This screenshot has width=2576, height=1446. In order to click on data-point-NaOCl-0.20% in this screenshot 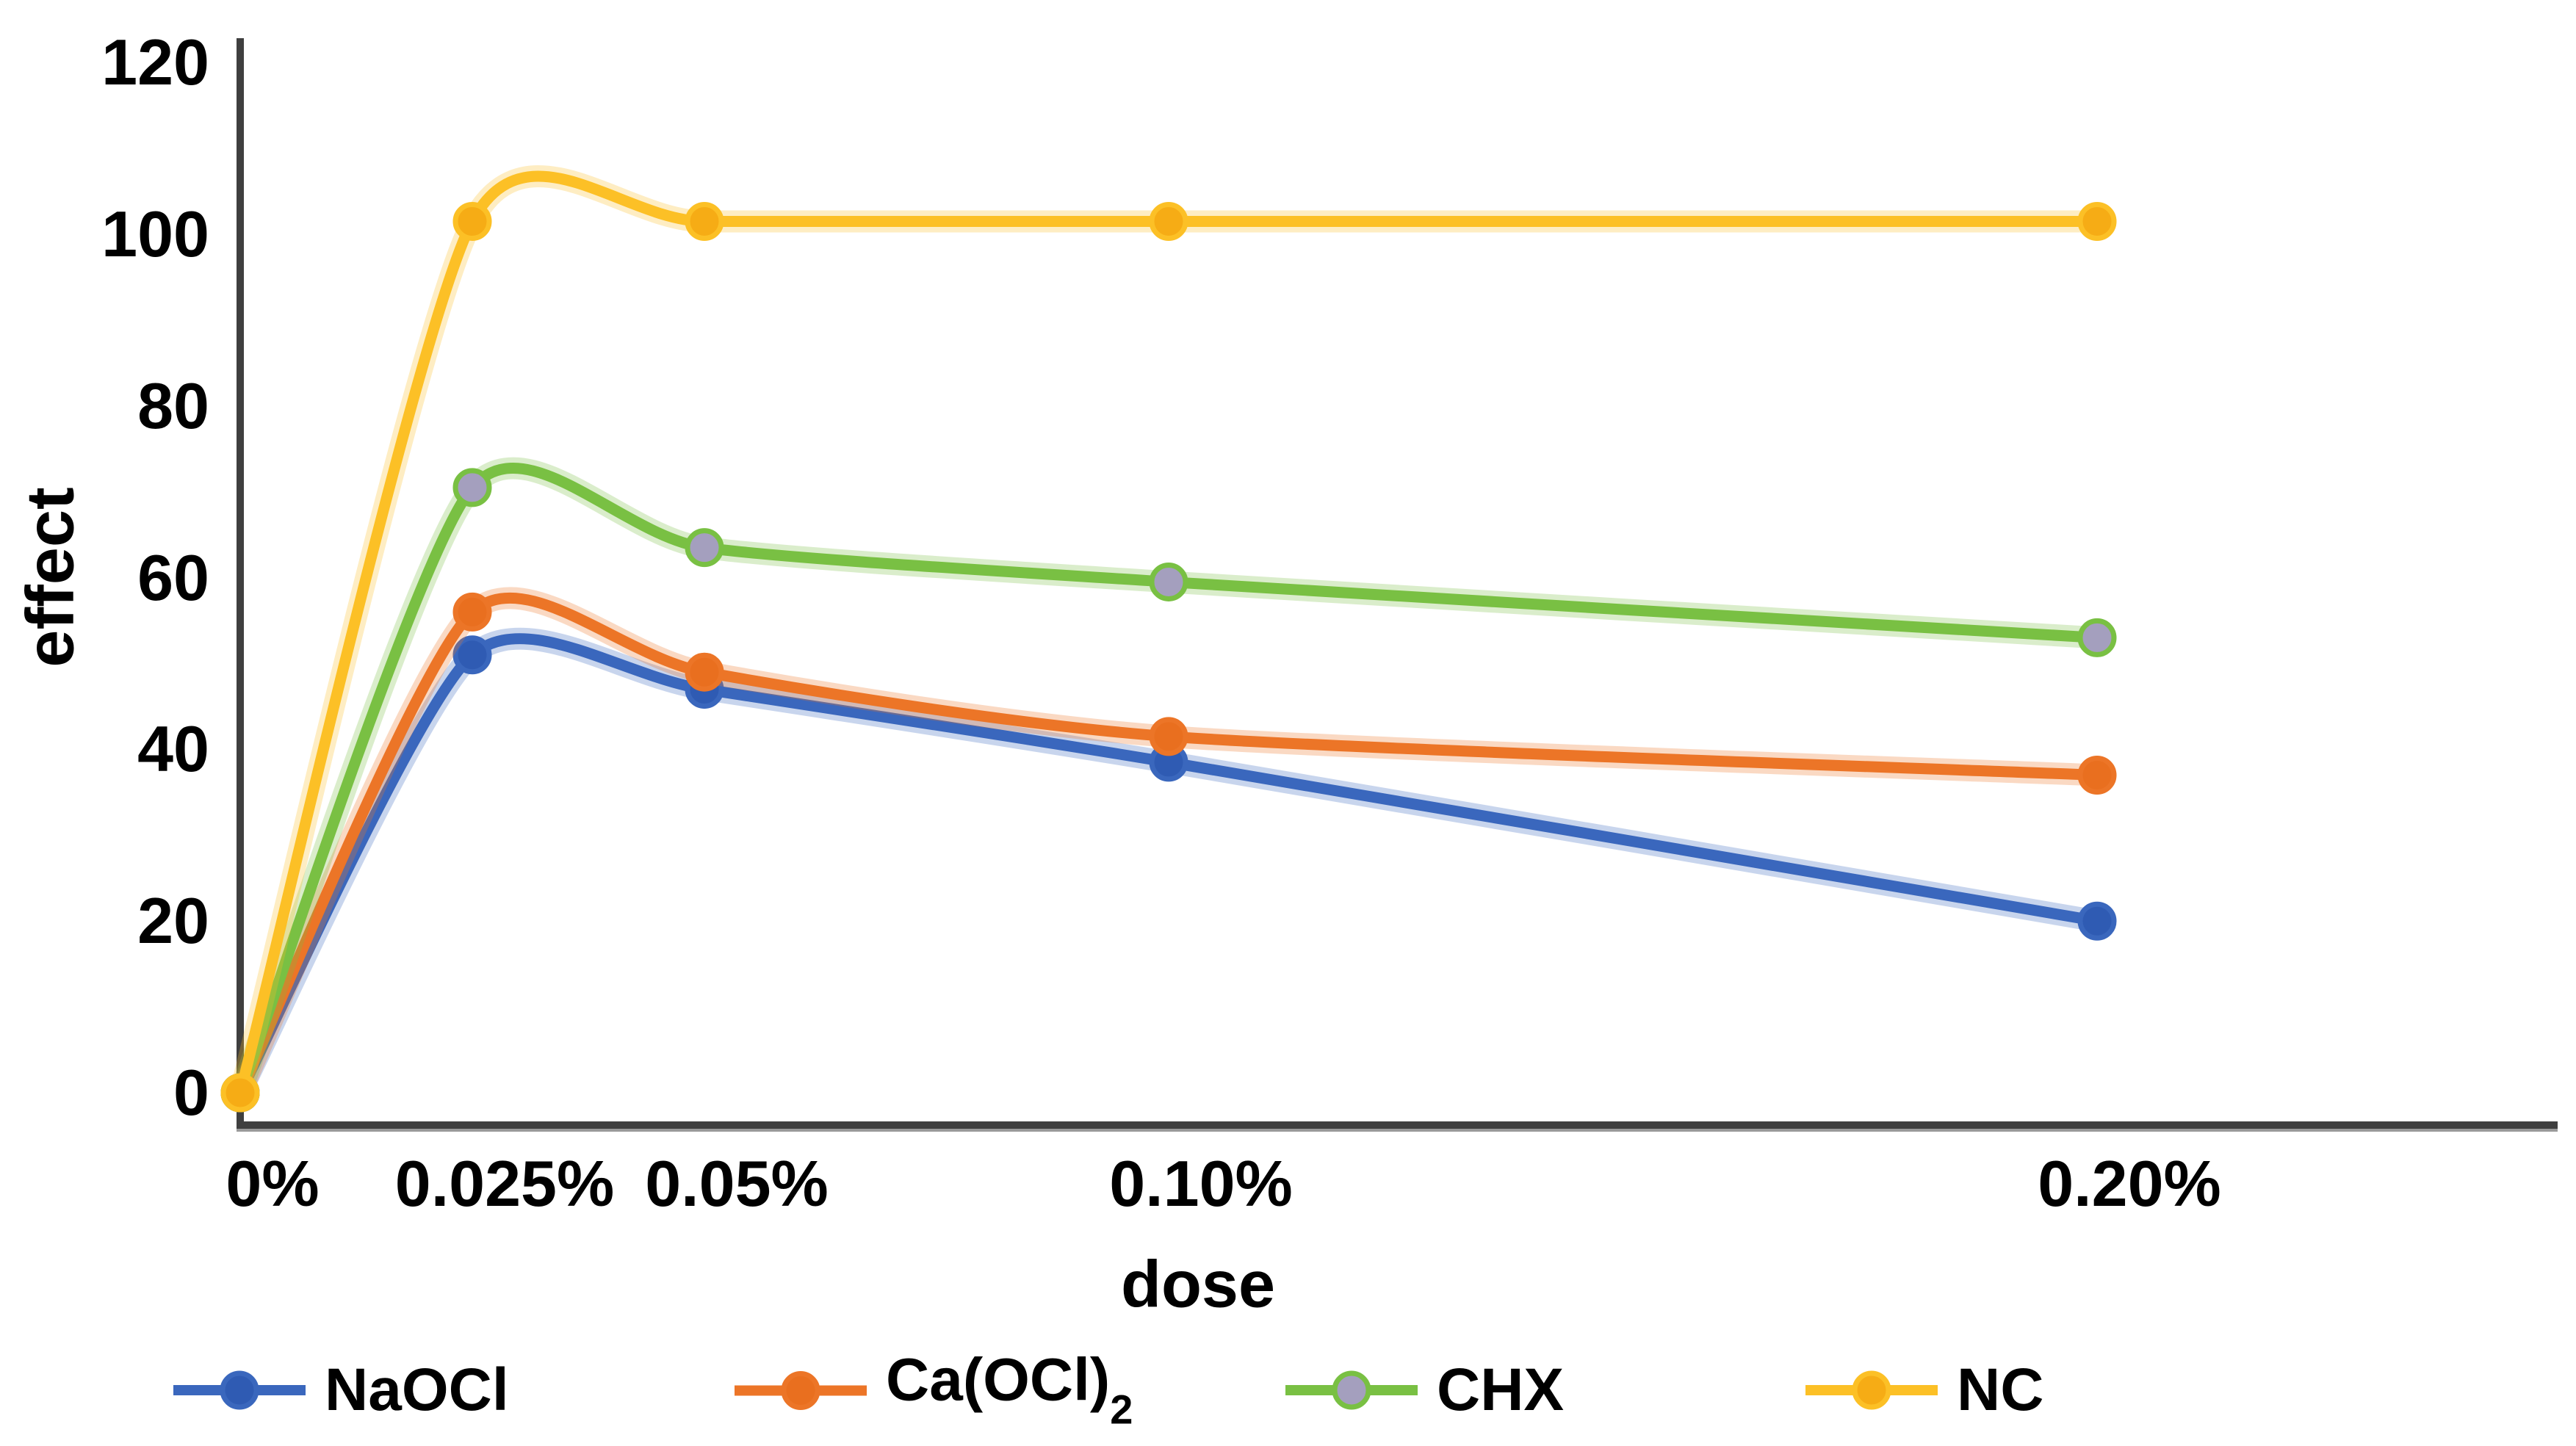, I will do `click(2097, 921)`.